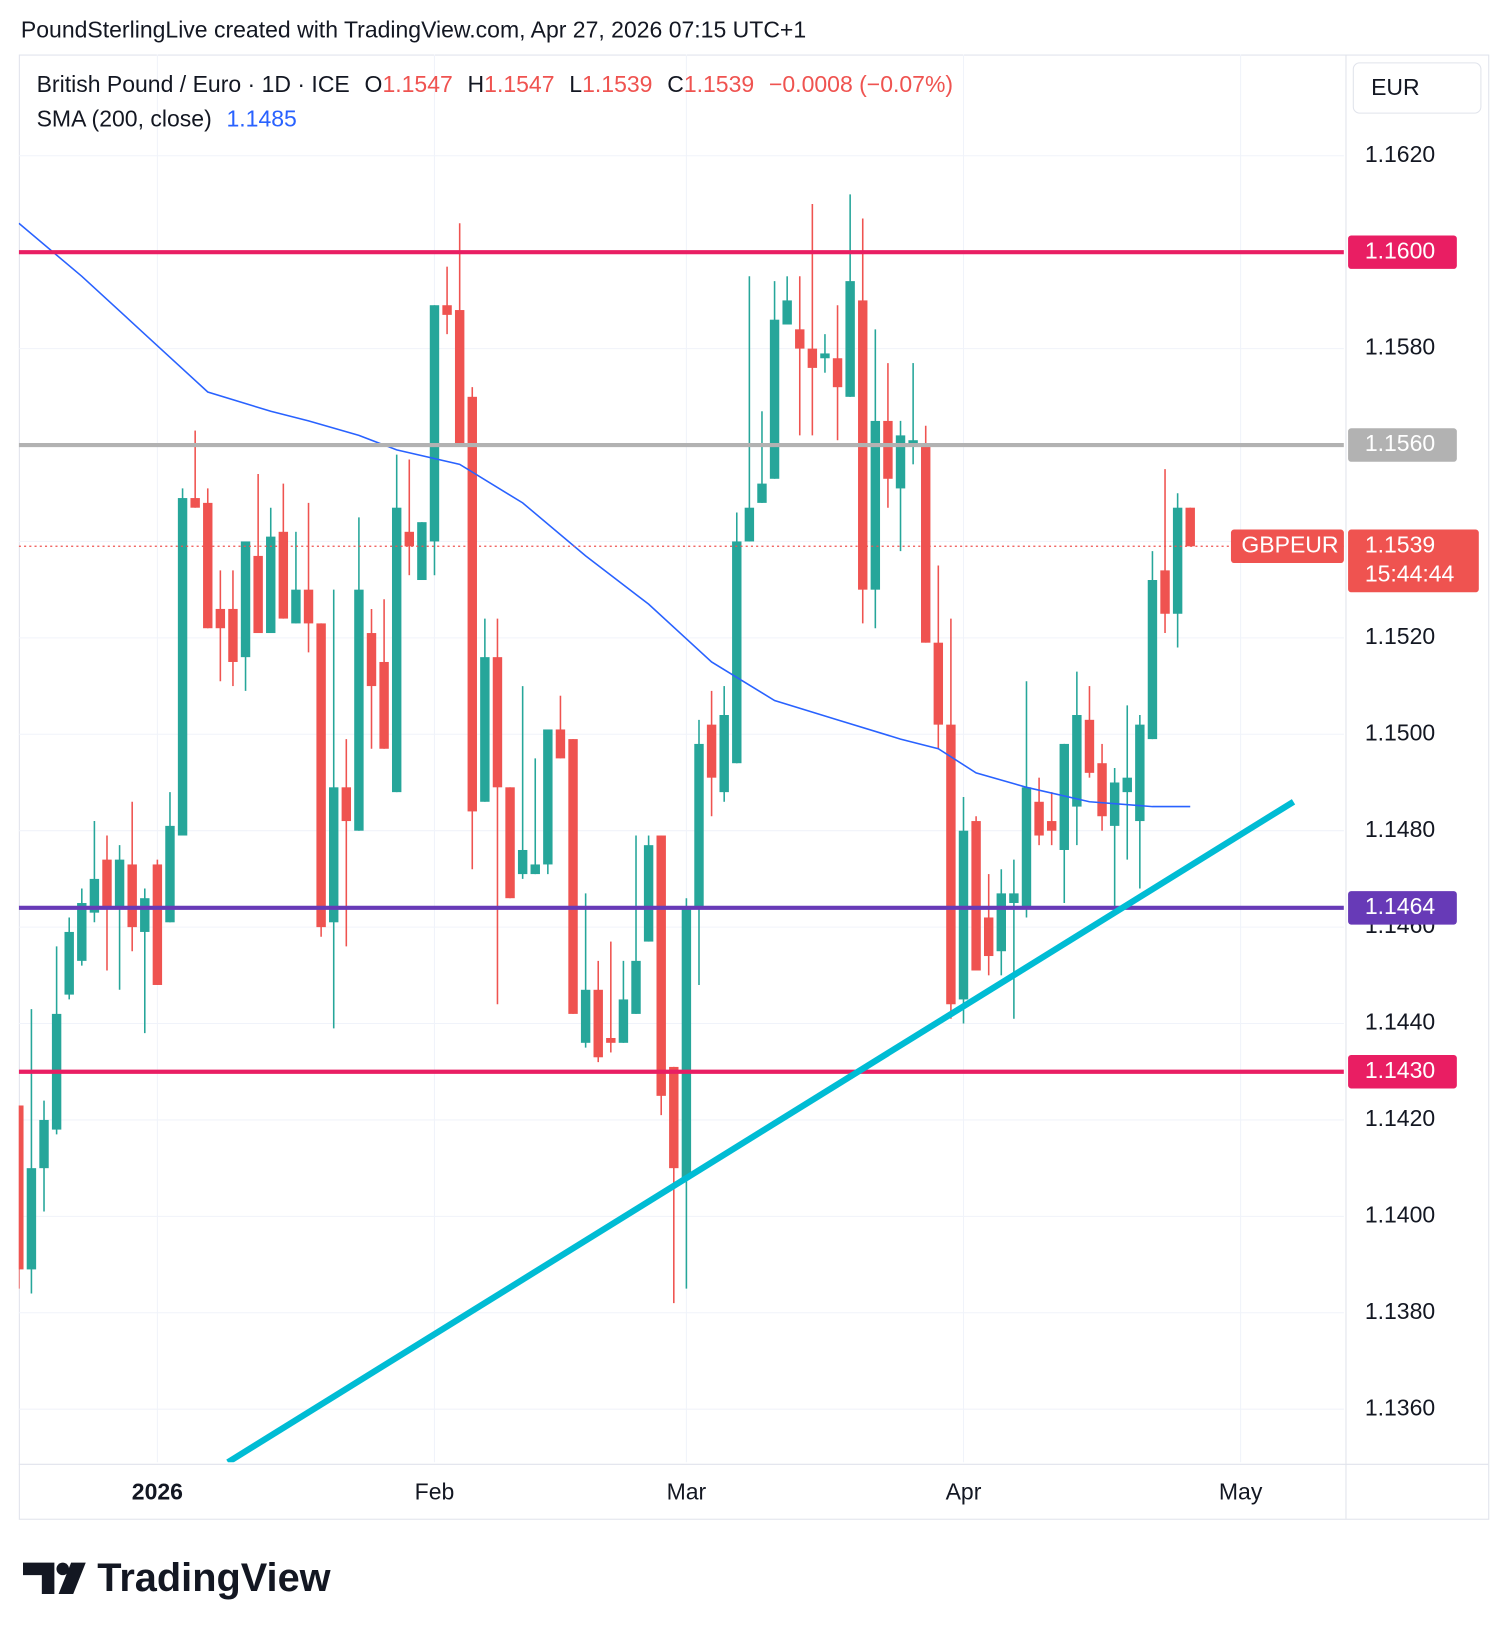 The width and height of the screenshot is (1506, 1636). I want to click on symbol-title: British Pound / Euro · 1D · ICE, so click(193, 84).